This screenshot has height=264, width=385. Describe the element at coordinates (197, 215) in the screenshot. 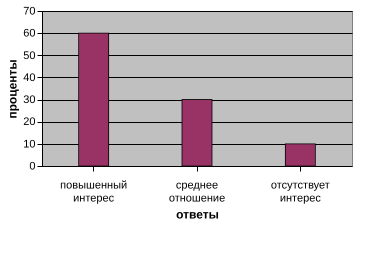

I see `x-axis-title: ответы` at that location.